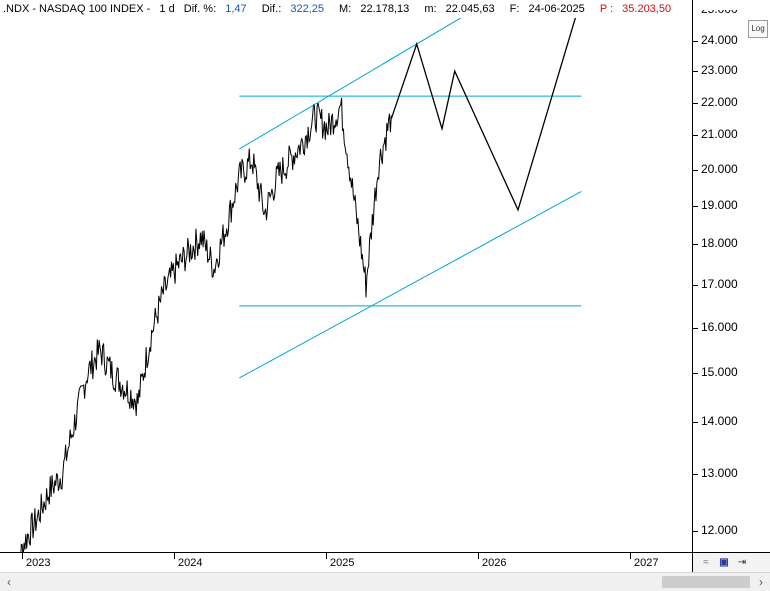  What do you see at coordinates (494, 563) in the screenshot?
I see `x-tick-label: 2026` at bounding box center [494, 563].